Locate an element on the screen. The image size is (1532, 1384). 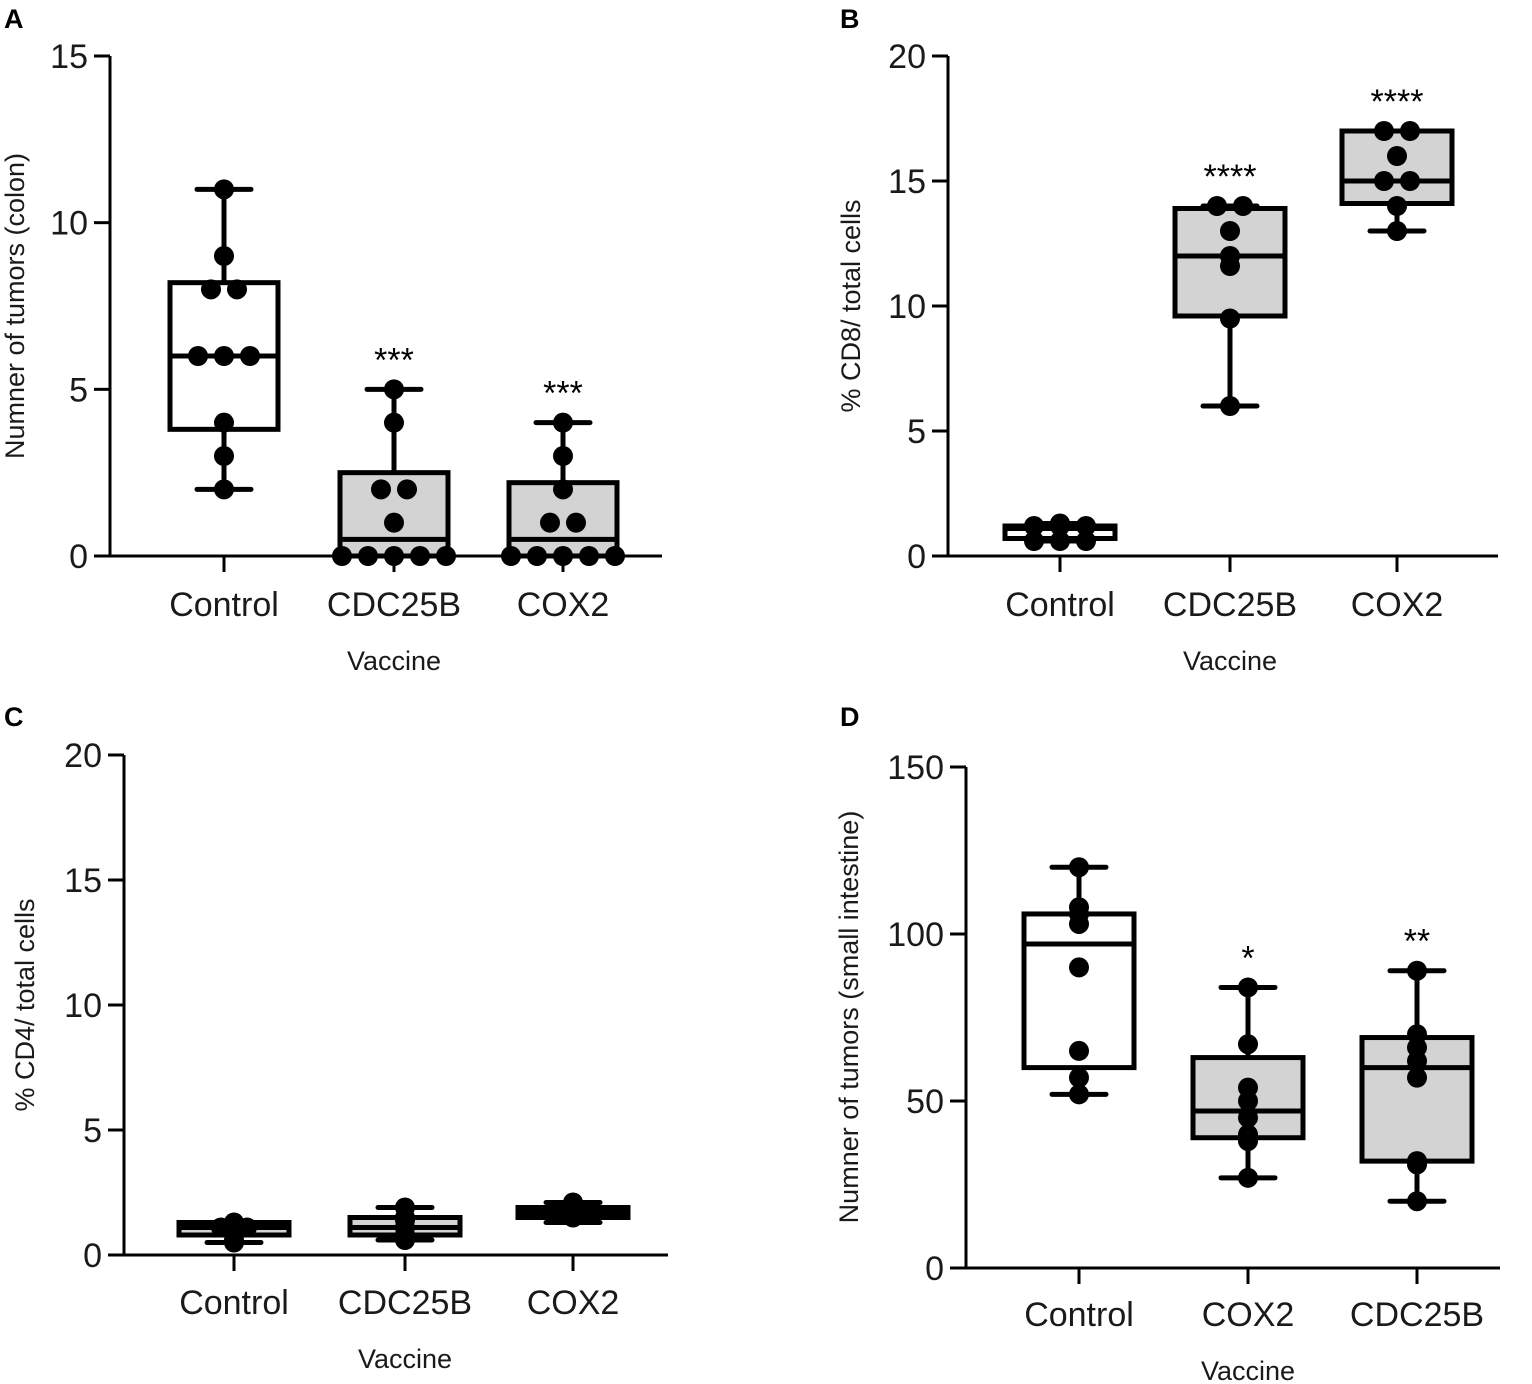
panel-label-d: D is located at coordinates (850, 717).